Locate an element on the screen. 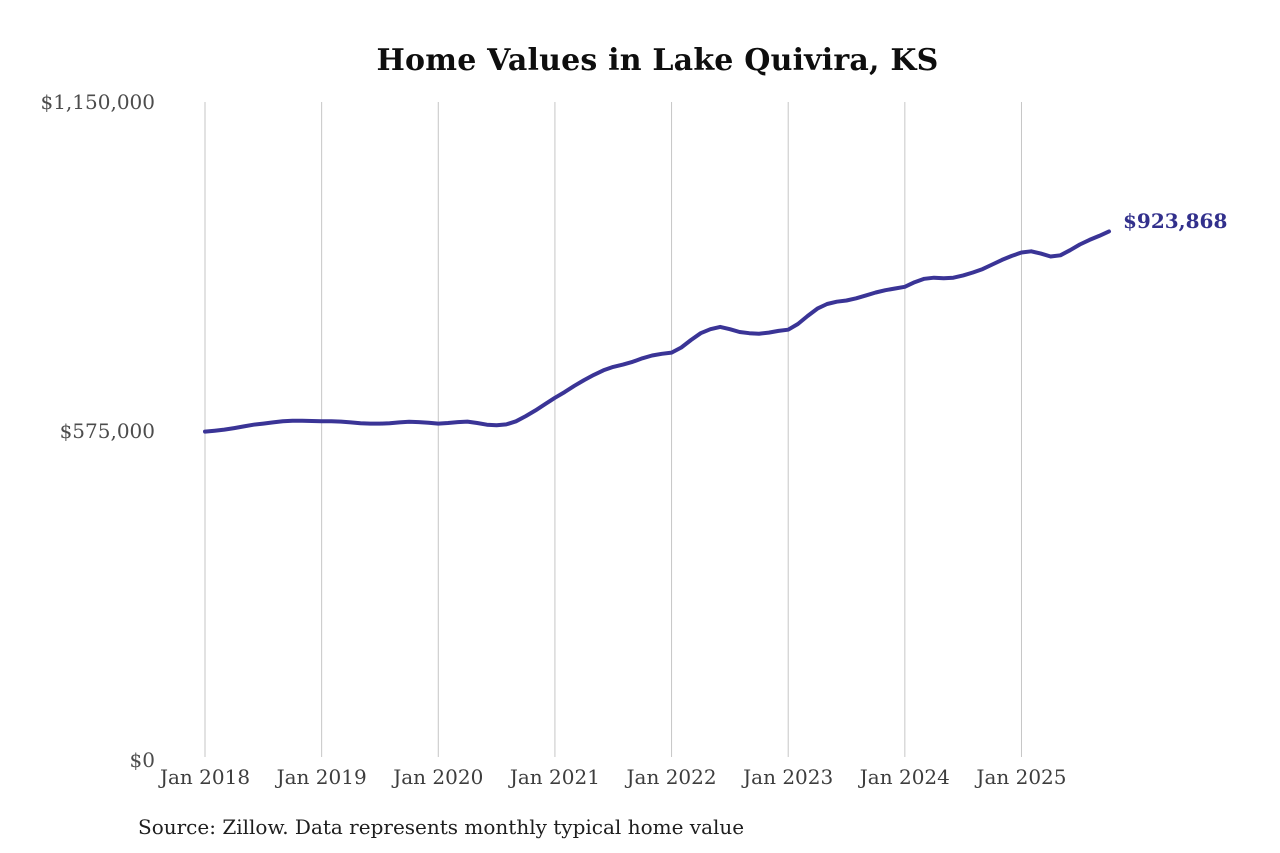 The height and width of the screenshot is (853, 1280). x-tick-label: Jan 2021 is located at coordinates (554, 777).